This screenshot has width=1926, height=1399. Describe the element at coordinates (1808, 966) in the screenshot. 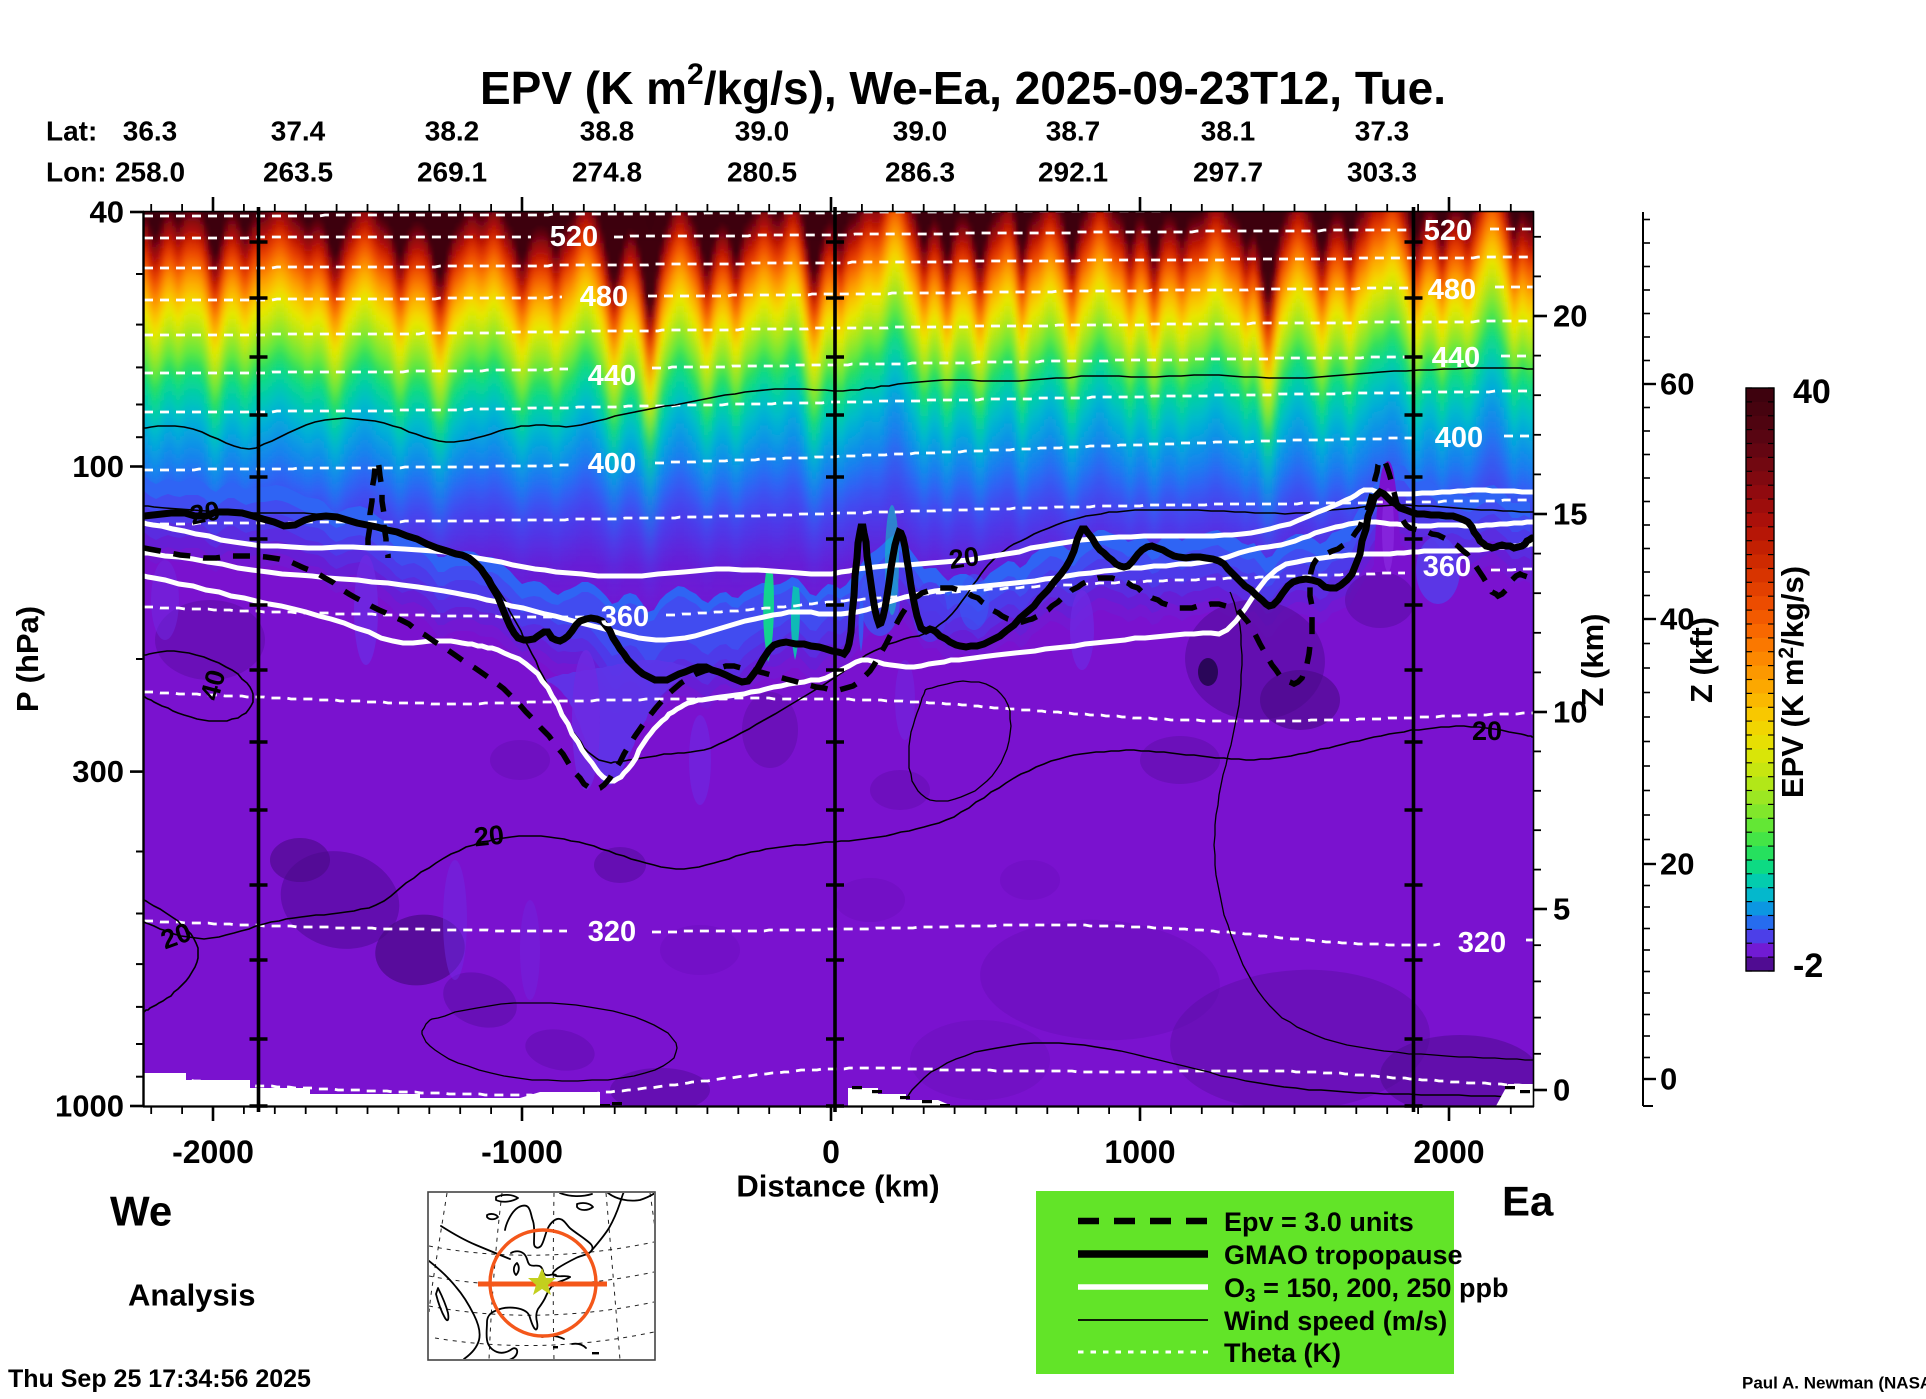

I see `svg-text: -2` at that location.